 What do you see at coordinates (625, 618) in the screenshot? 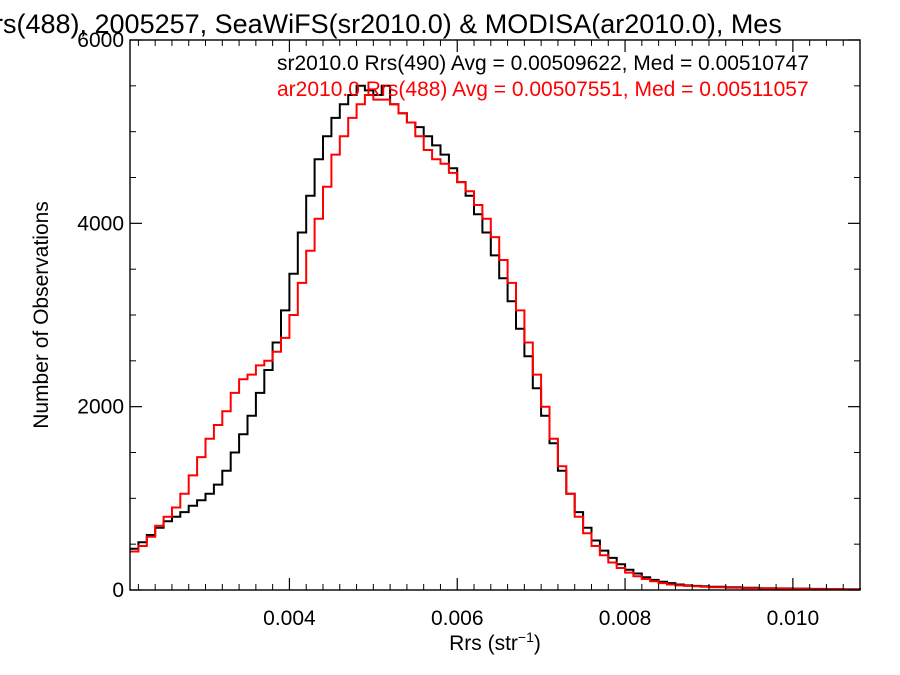
I see `x-tick-label: 0.008` at bounding box center [625, 618].